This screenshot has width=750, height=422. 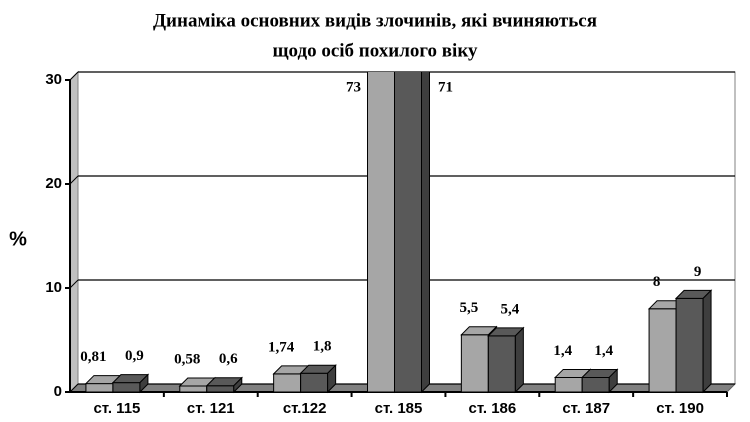 I want to click on data-label: 0,6, so click(x=228, y=359).